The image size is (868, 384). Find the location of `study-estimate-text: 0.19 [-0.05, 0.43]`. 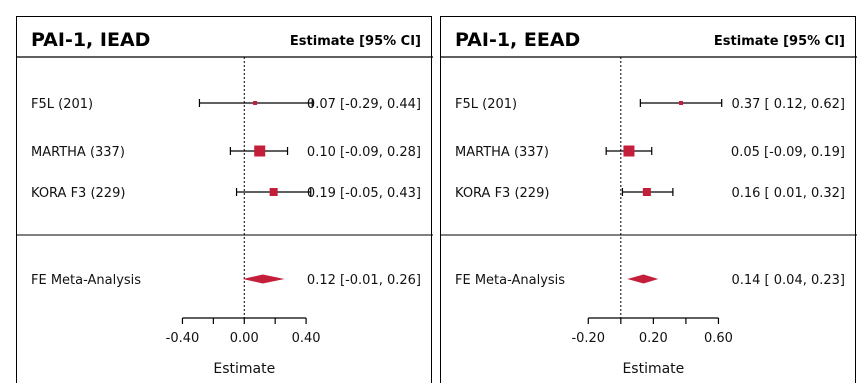

study-estimate-text: 0.19 [-0.05, 0.43] is located at coordinates (364, 193).